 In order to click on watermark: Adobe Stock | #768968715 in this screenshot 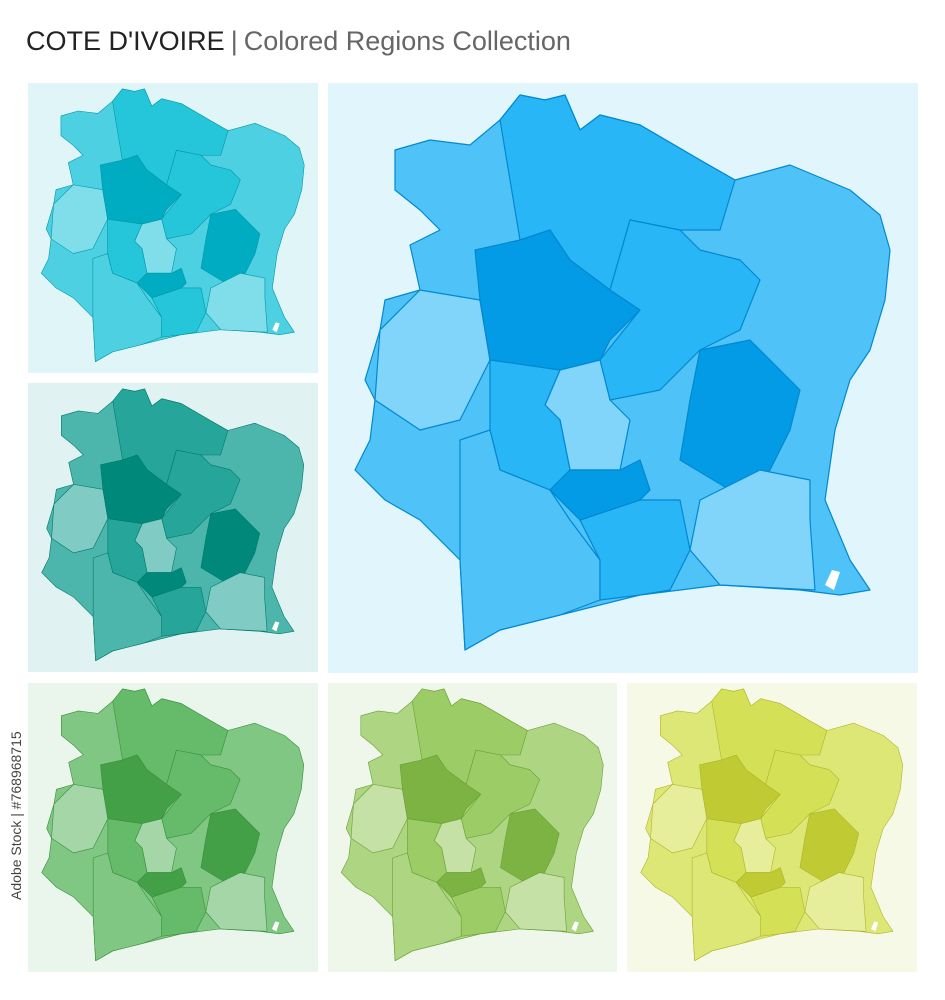, I will do `click(16, 815)`.